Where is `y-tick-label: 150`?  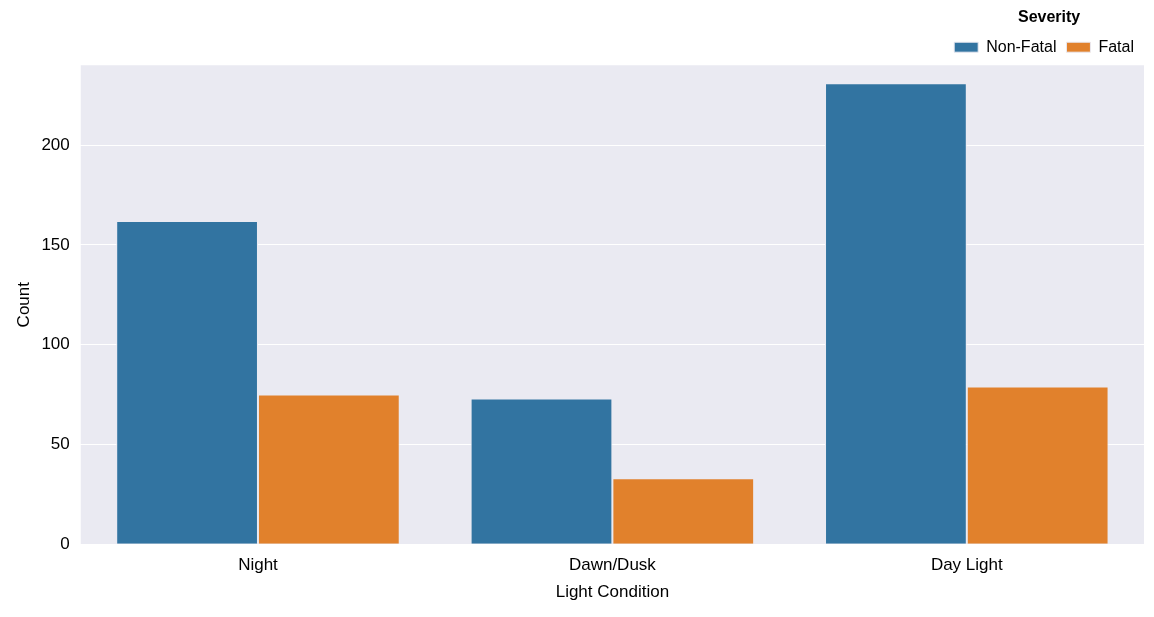 y-tick-label: 150 is located at coordinates (55, 244).